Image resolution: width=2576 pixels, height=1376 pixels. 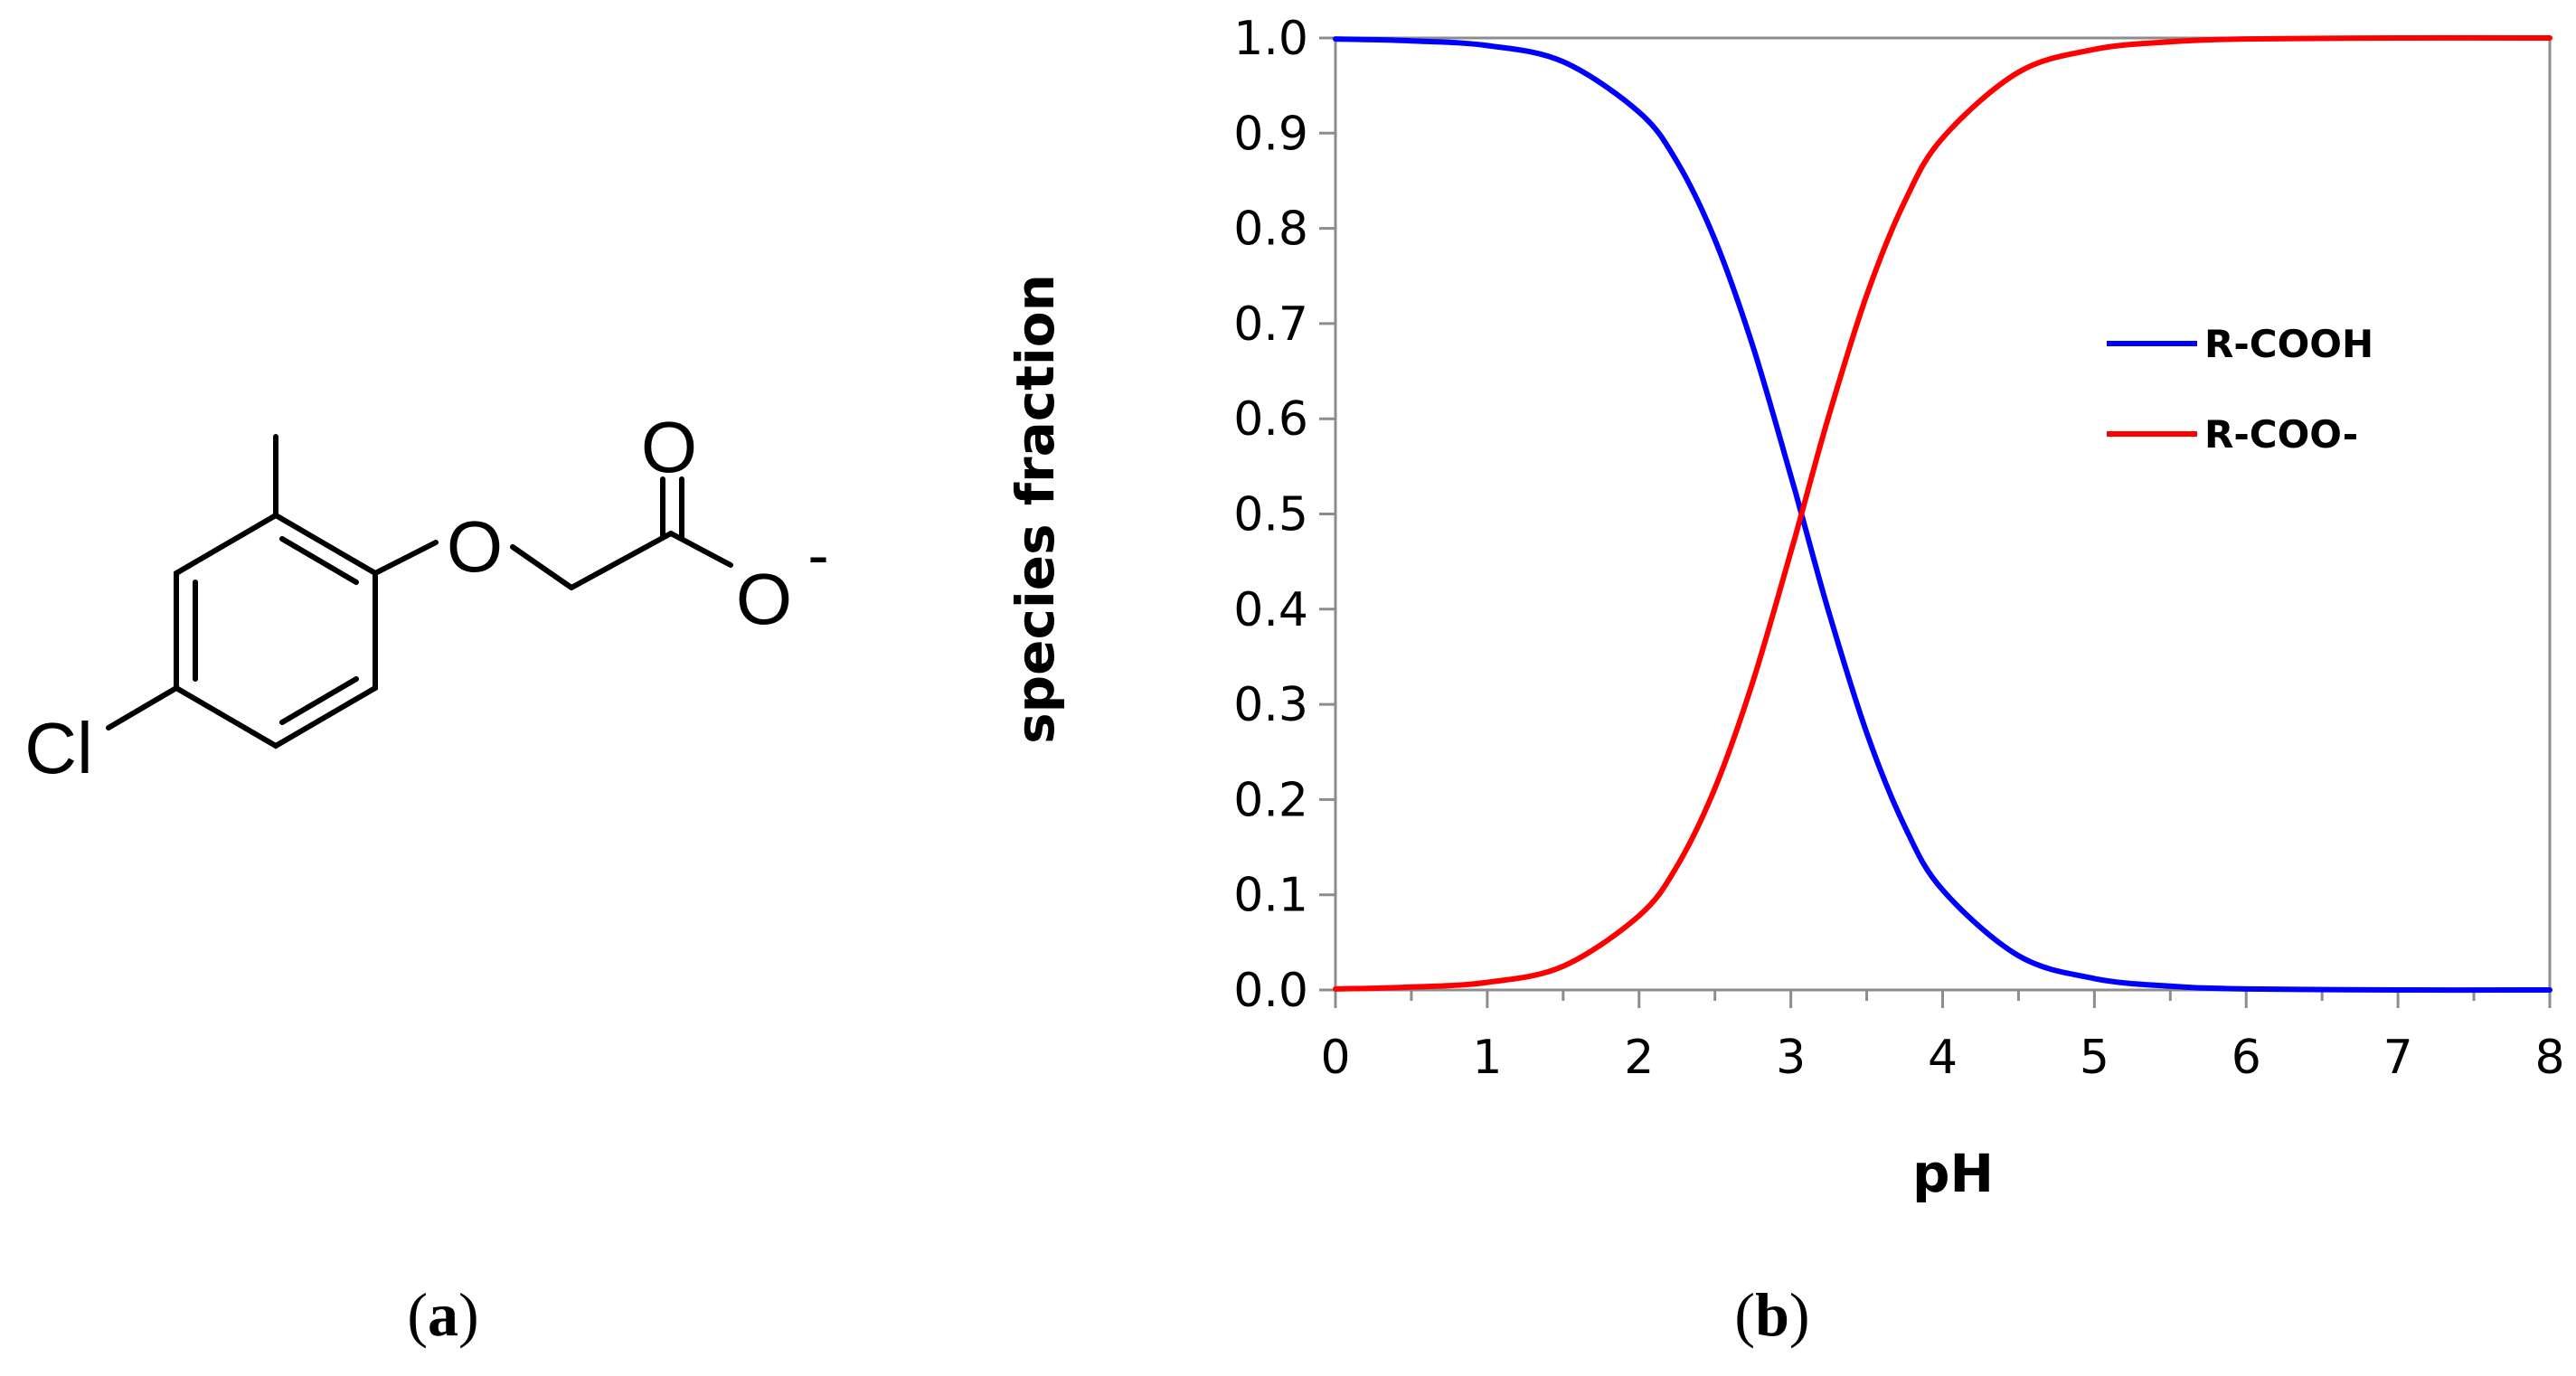 I want to click on carbonyl-oxygen-label: O, so click(x=669, y=447).